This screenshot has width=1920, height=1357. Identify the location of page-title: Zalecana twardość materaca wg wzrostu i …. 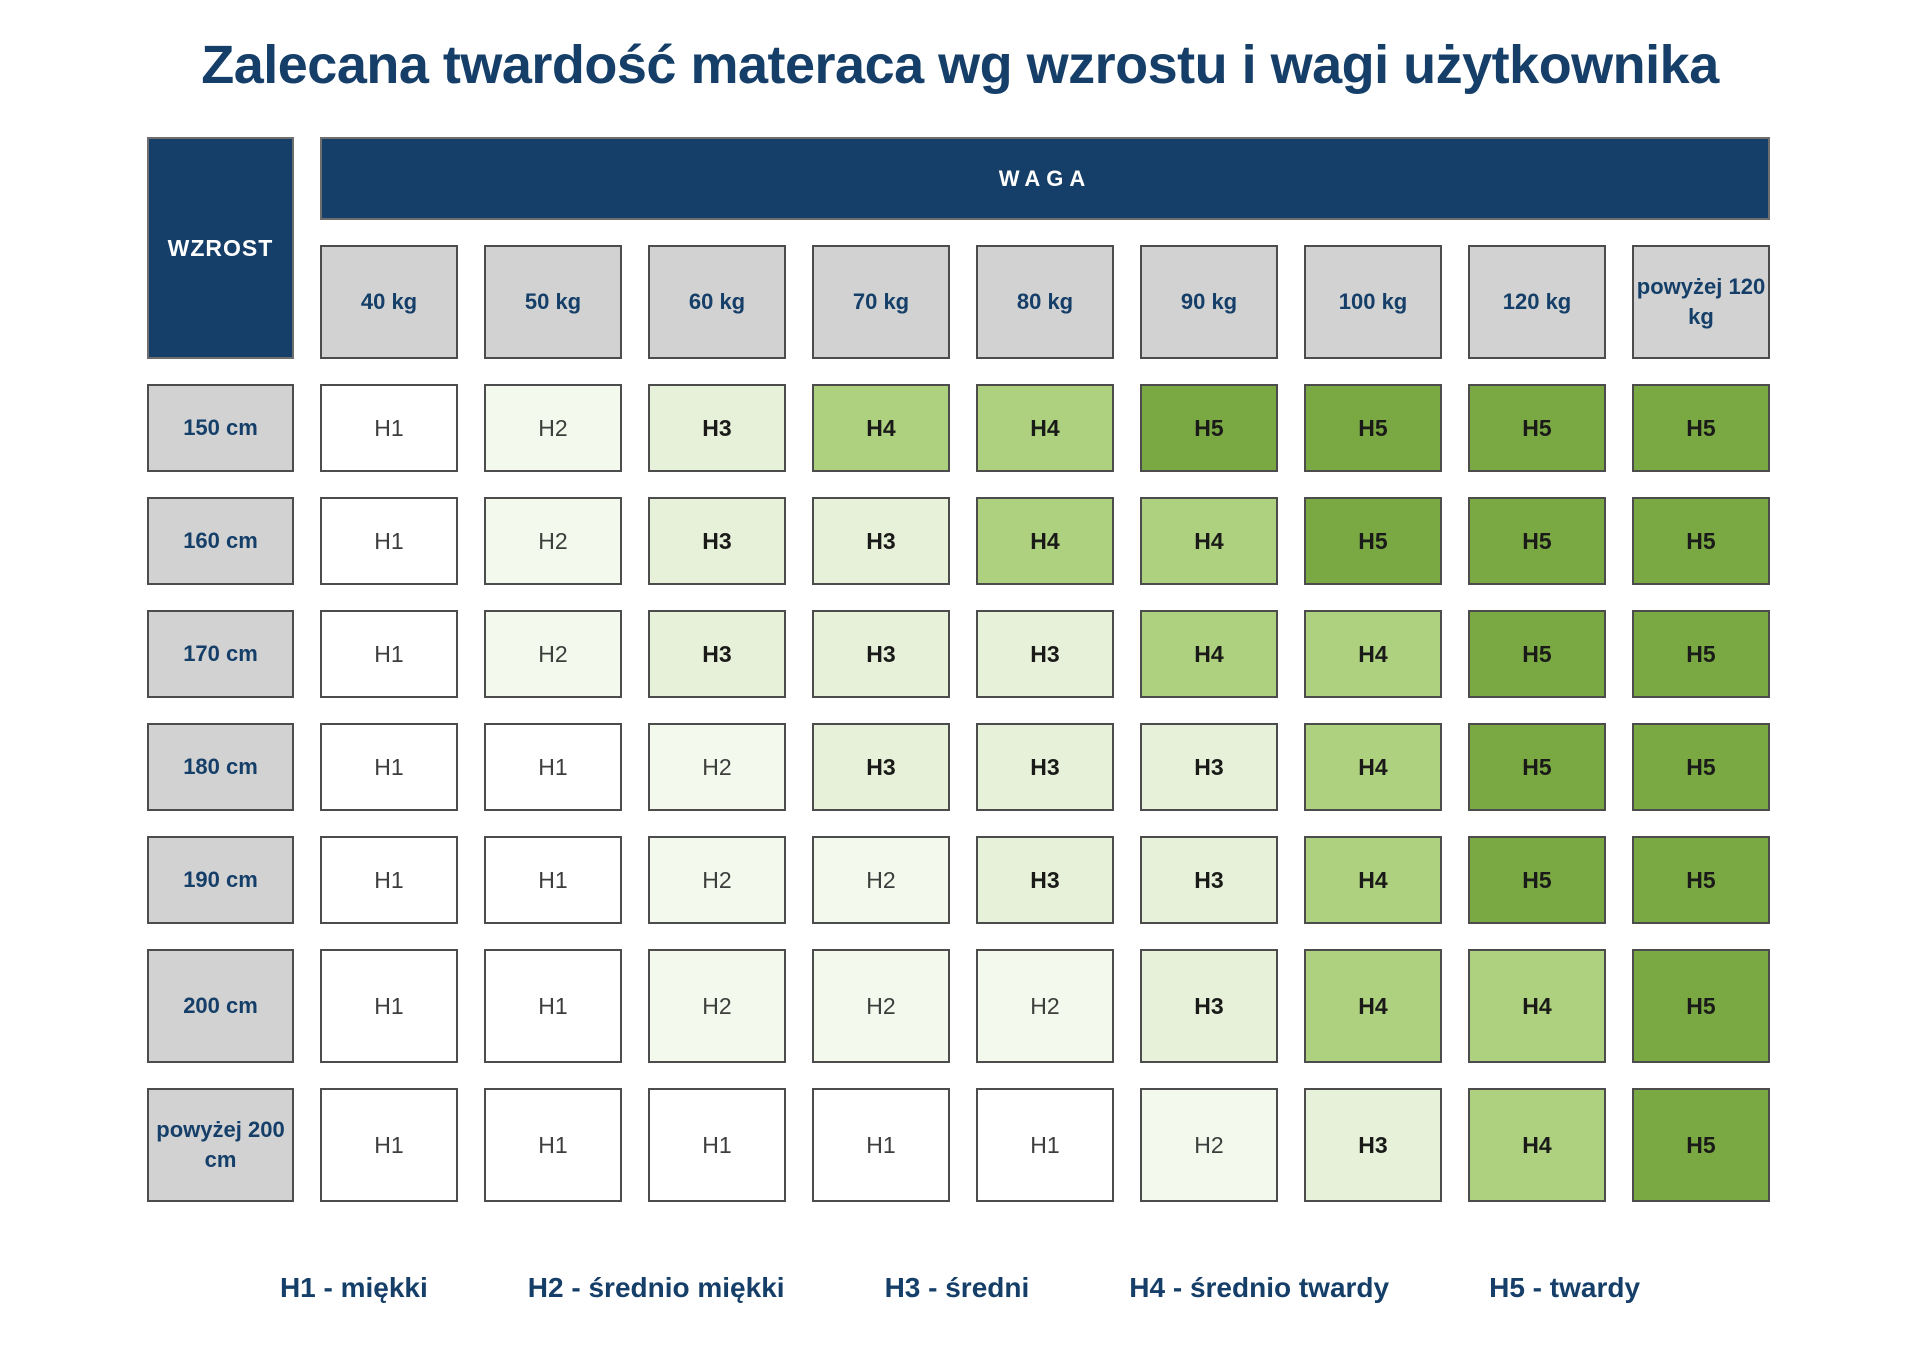
(960, 65).